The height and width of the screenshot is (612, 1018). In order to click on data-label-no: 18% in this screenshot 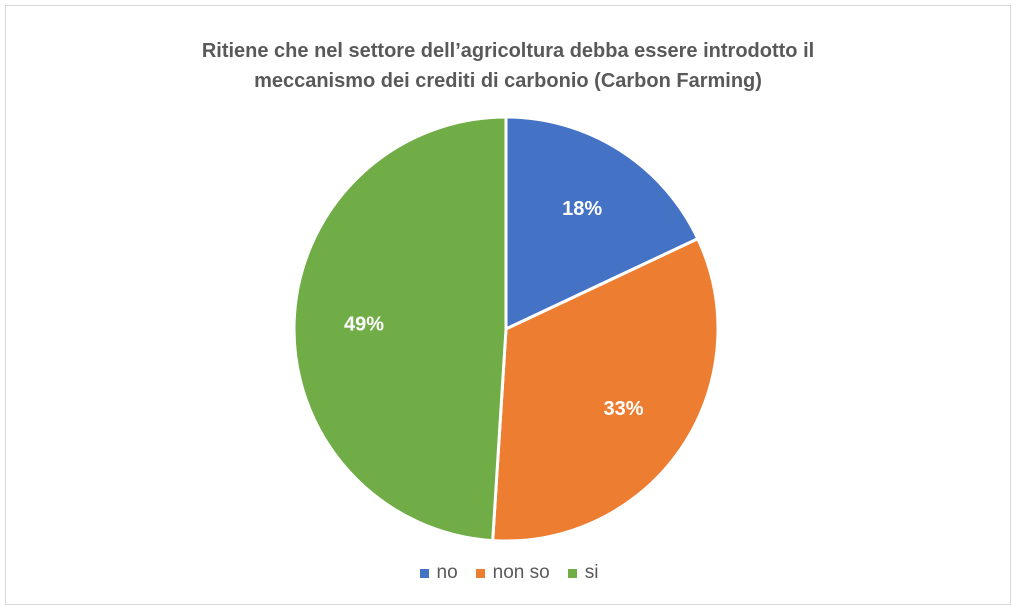, I will do `click(582, 209)`.